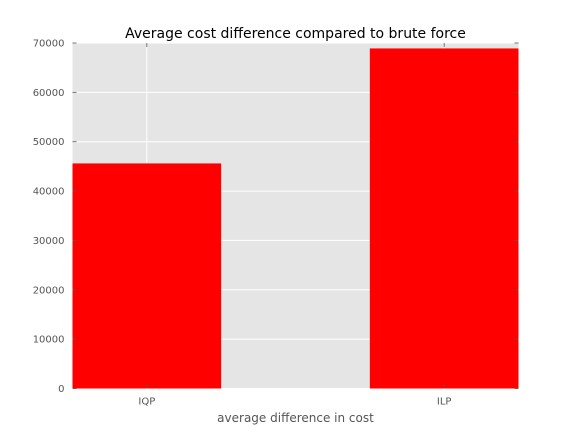  Describe the element at coordinates (49, 241) in the screenshot. I see `y-tick-label: 30000` at that location.